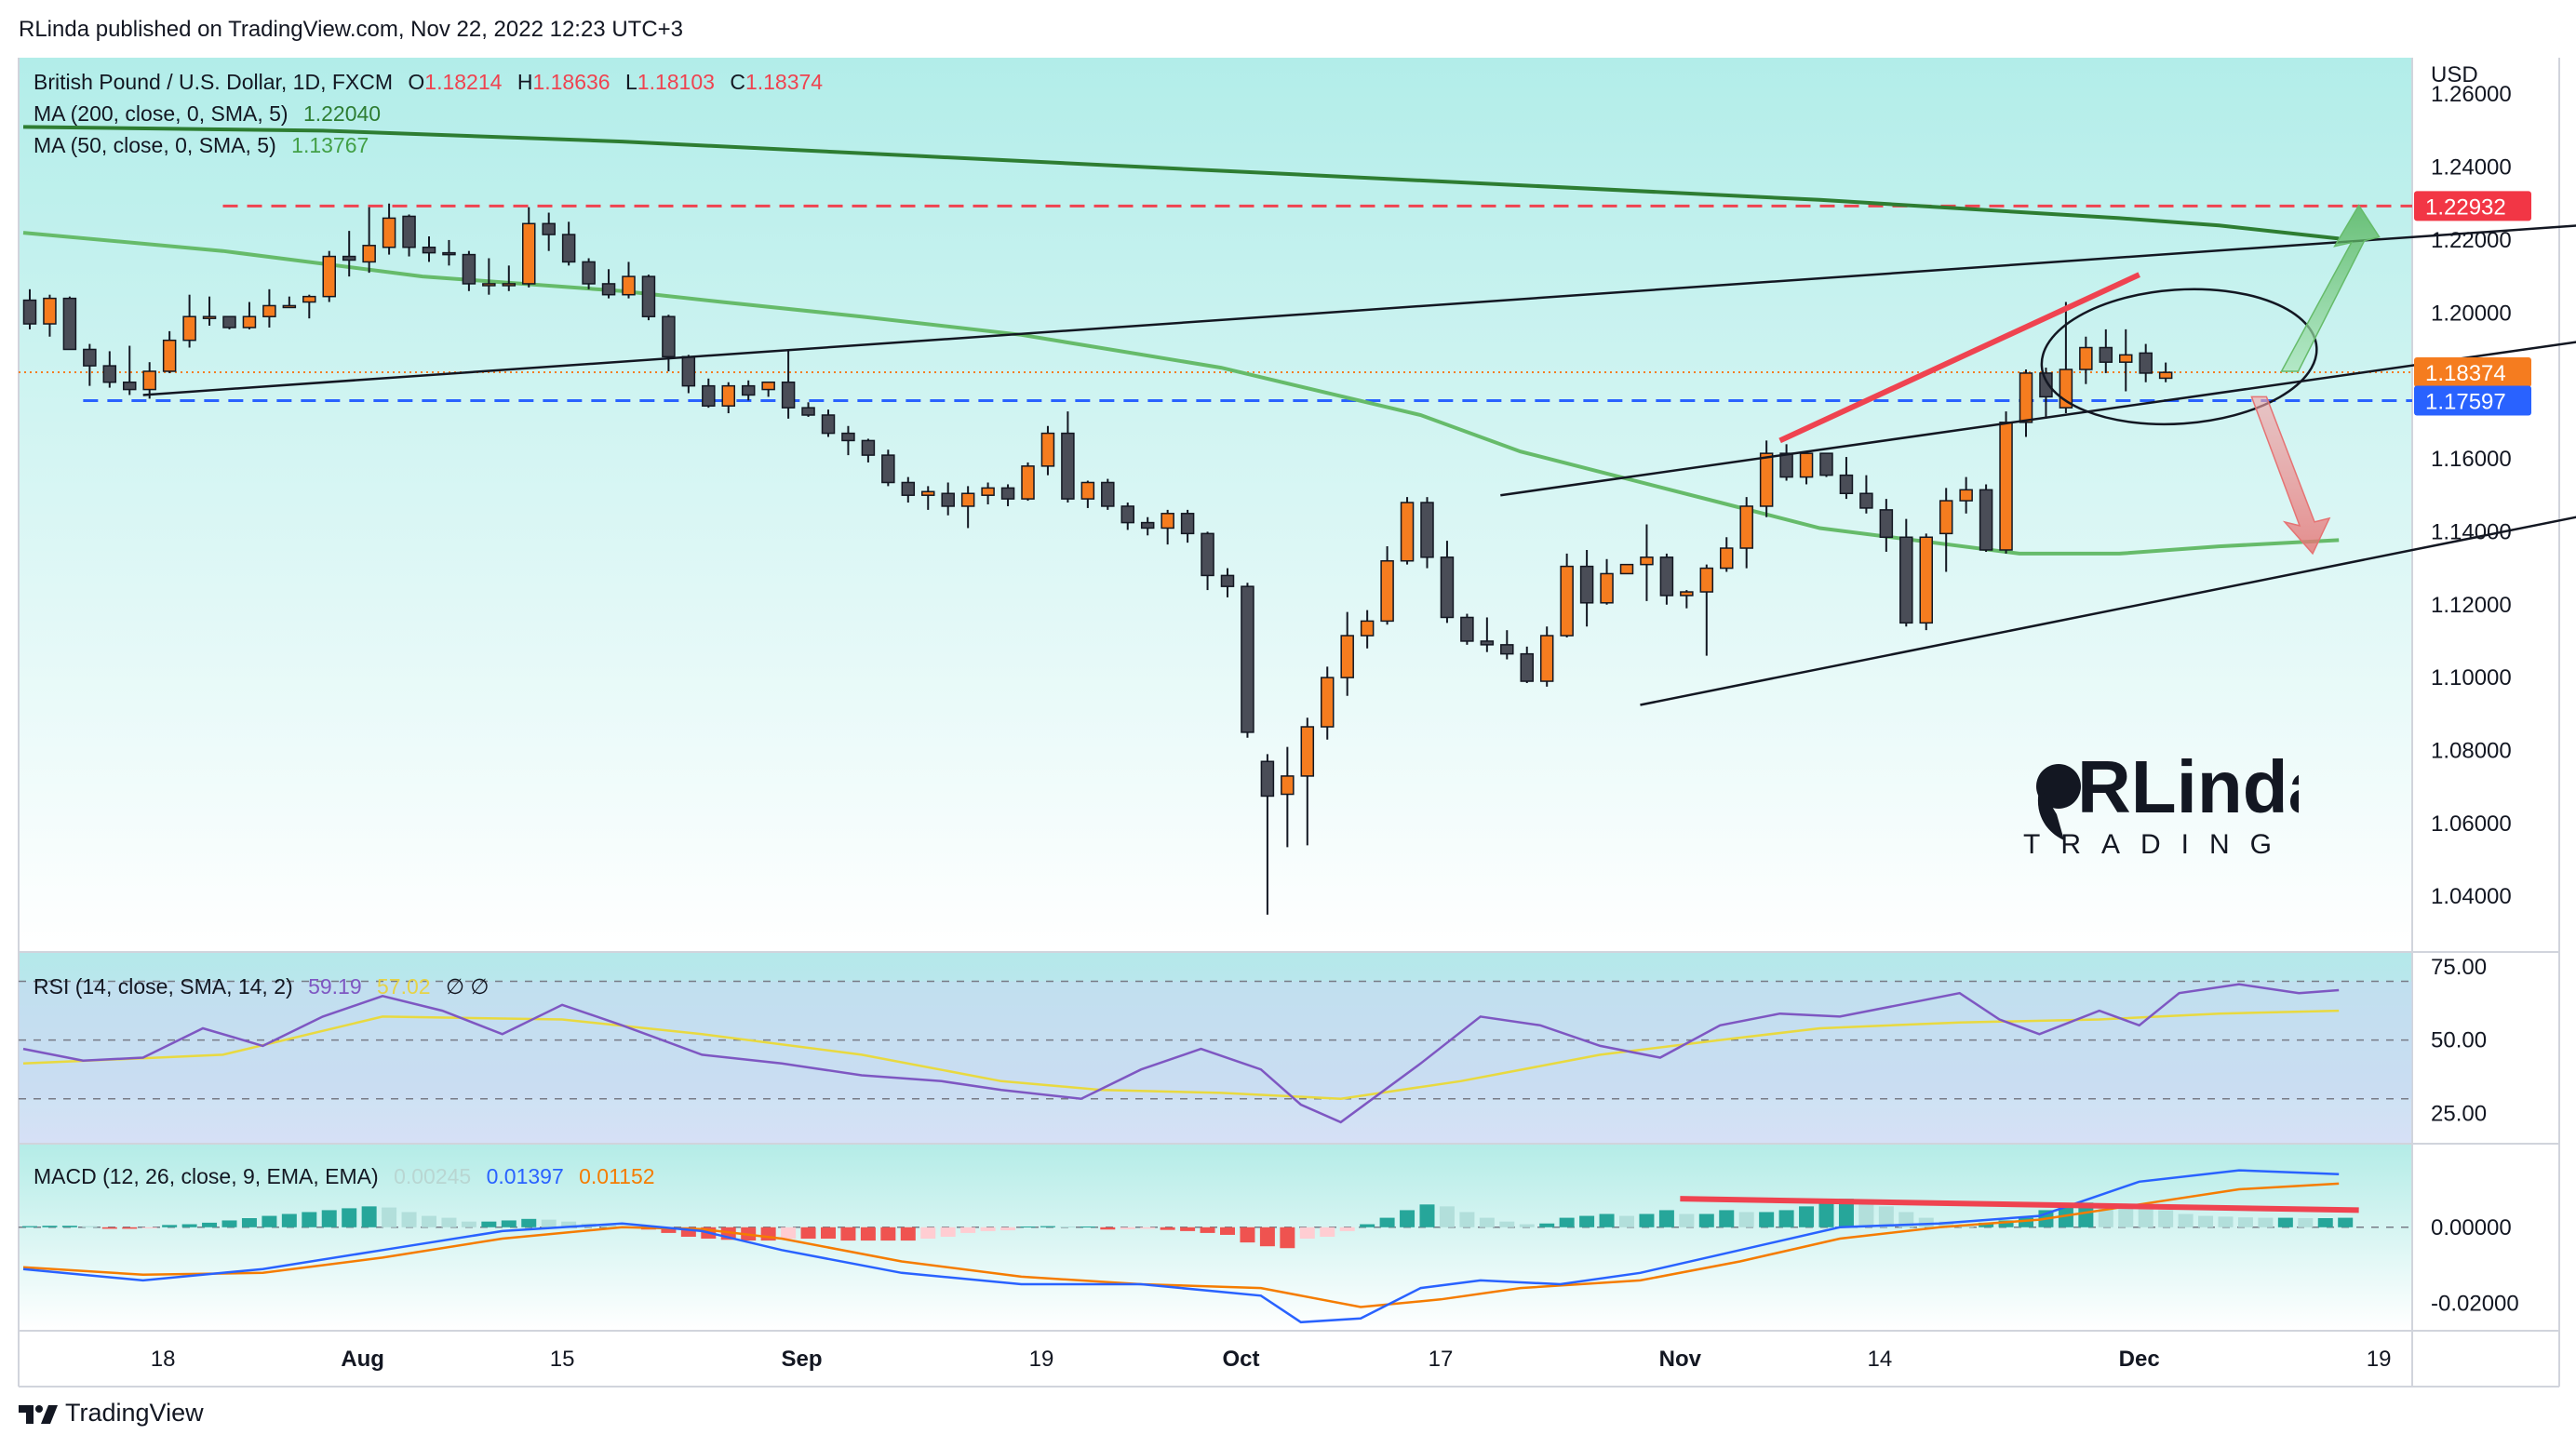 The height and width of the screenshot is (1448, 2576). What do you see at coordinates (416, 82) in the screenshot?
I see `open-label: O` at bounding box center [416, 82].